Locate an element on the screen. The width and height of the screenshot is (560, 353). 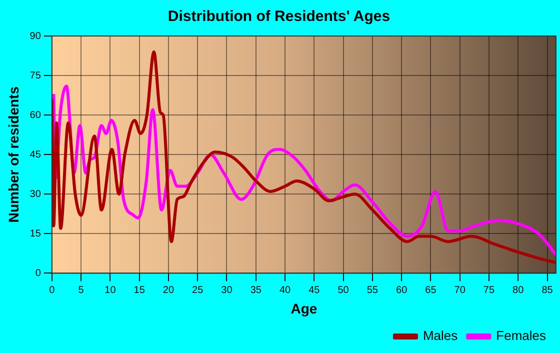
chart-title: Distribution of Residents' Ages is located at coordinates (279, 17).